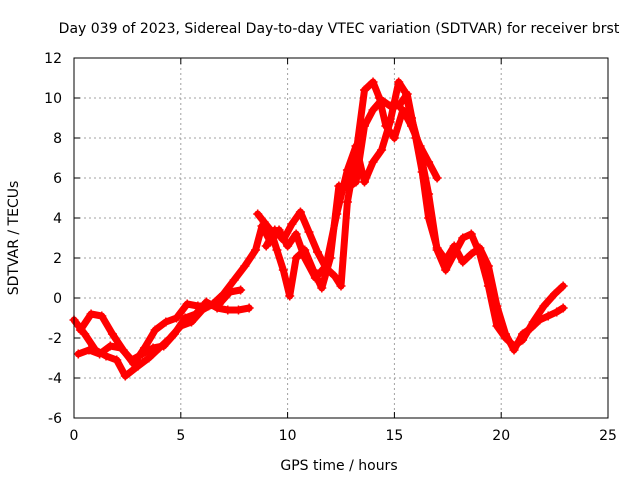 The width and height of the screenshot is (640, 480). What do you see at coordinates (53, 59) in the screenshot?
I see `y-tick-label: 12` at bounding box center [53, 59].